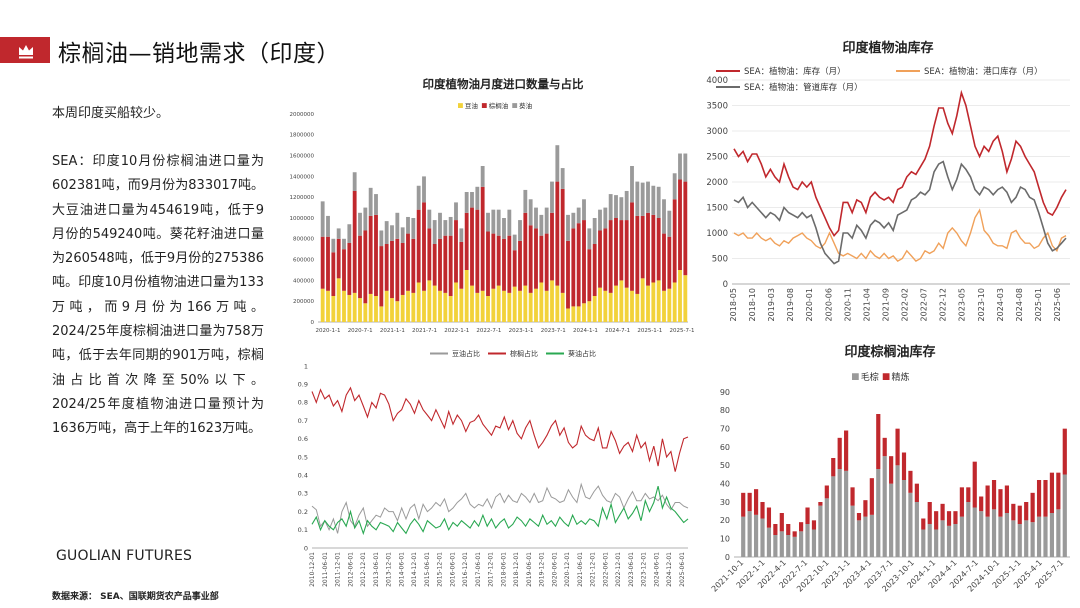 Image resolution: width=1080 pixels, height=608 pixels. I want to click on x-tick-label: 2021-12-01, so click(593, 569).